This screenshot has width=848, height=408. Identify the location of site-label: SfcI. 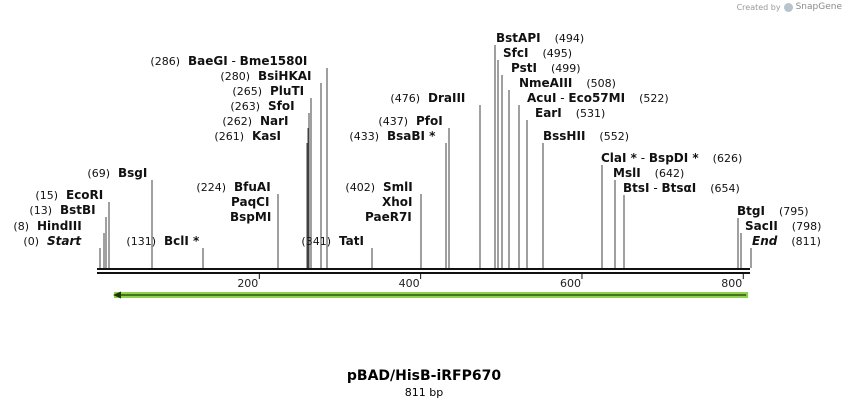
(515, 53).